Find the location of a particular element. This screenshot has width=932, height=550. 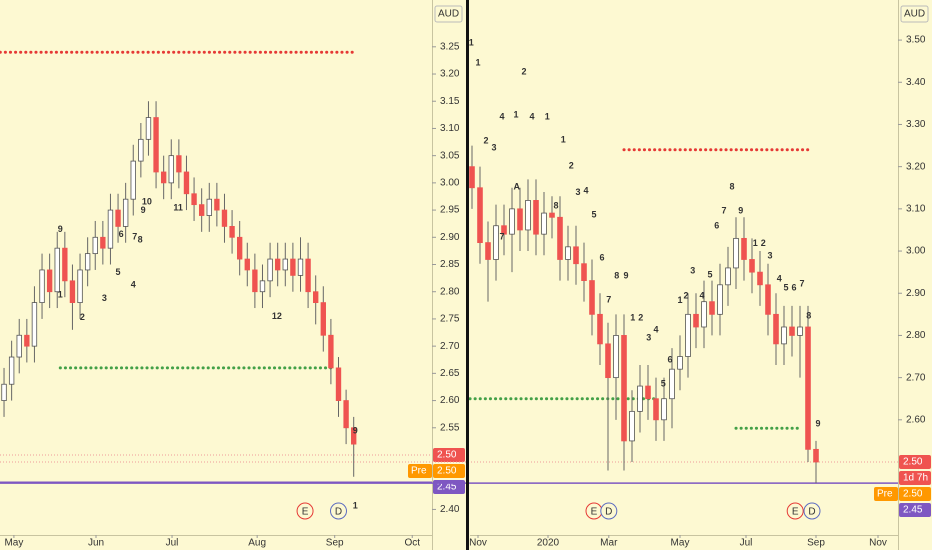

y-tick-label: 3.15 is located at coordinates (450, 101).